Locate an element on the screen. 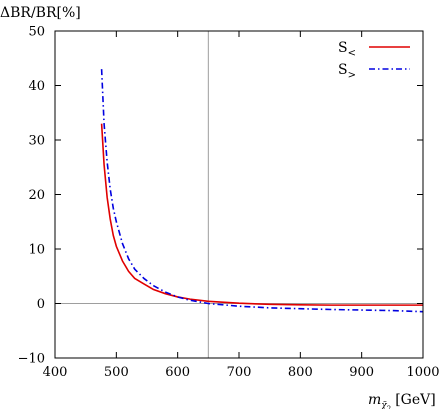 The width and height of the screenshot is (441, 409). x-tick-label: 700 is located at coordinates (239, 372).